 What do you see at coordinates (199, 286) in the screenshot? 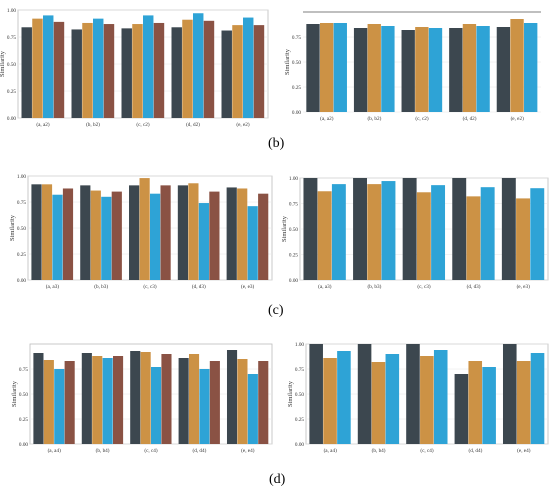
I see `x-tick-label: (d, d3)` at bounding box center [199, 286].